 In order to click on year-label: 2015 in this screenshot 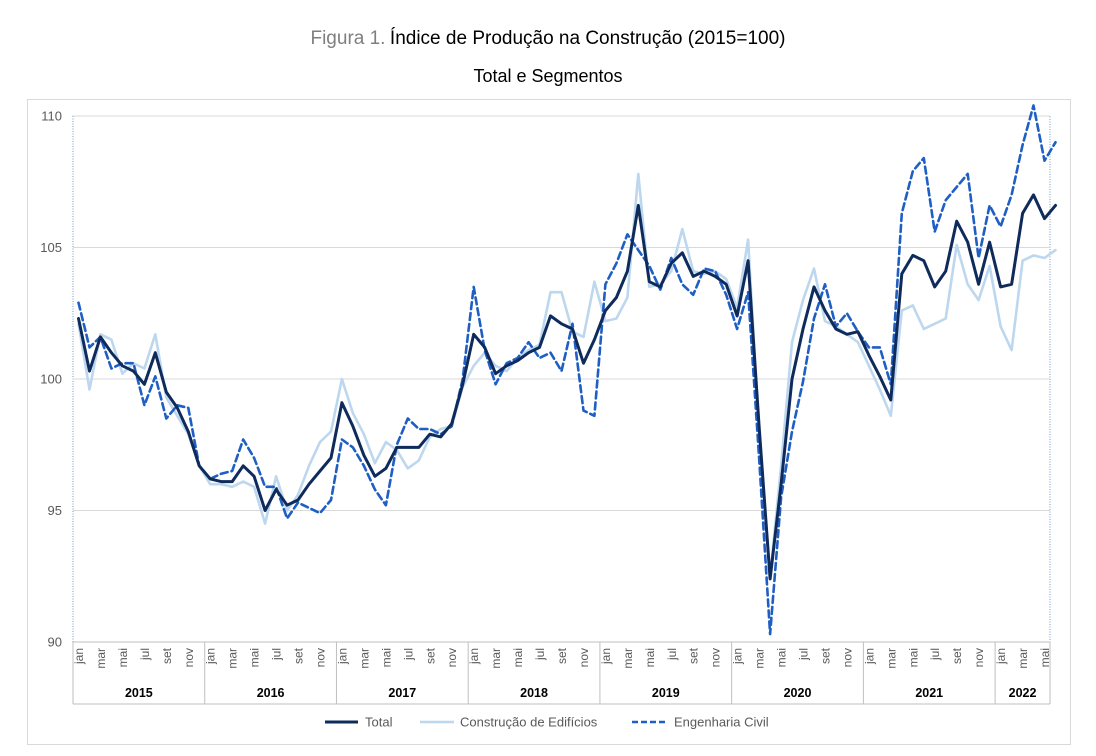, I will do `click(139, 693)`.